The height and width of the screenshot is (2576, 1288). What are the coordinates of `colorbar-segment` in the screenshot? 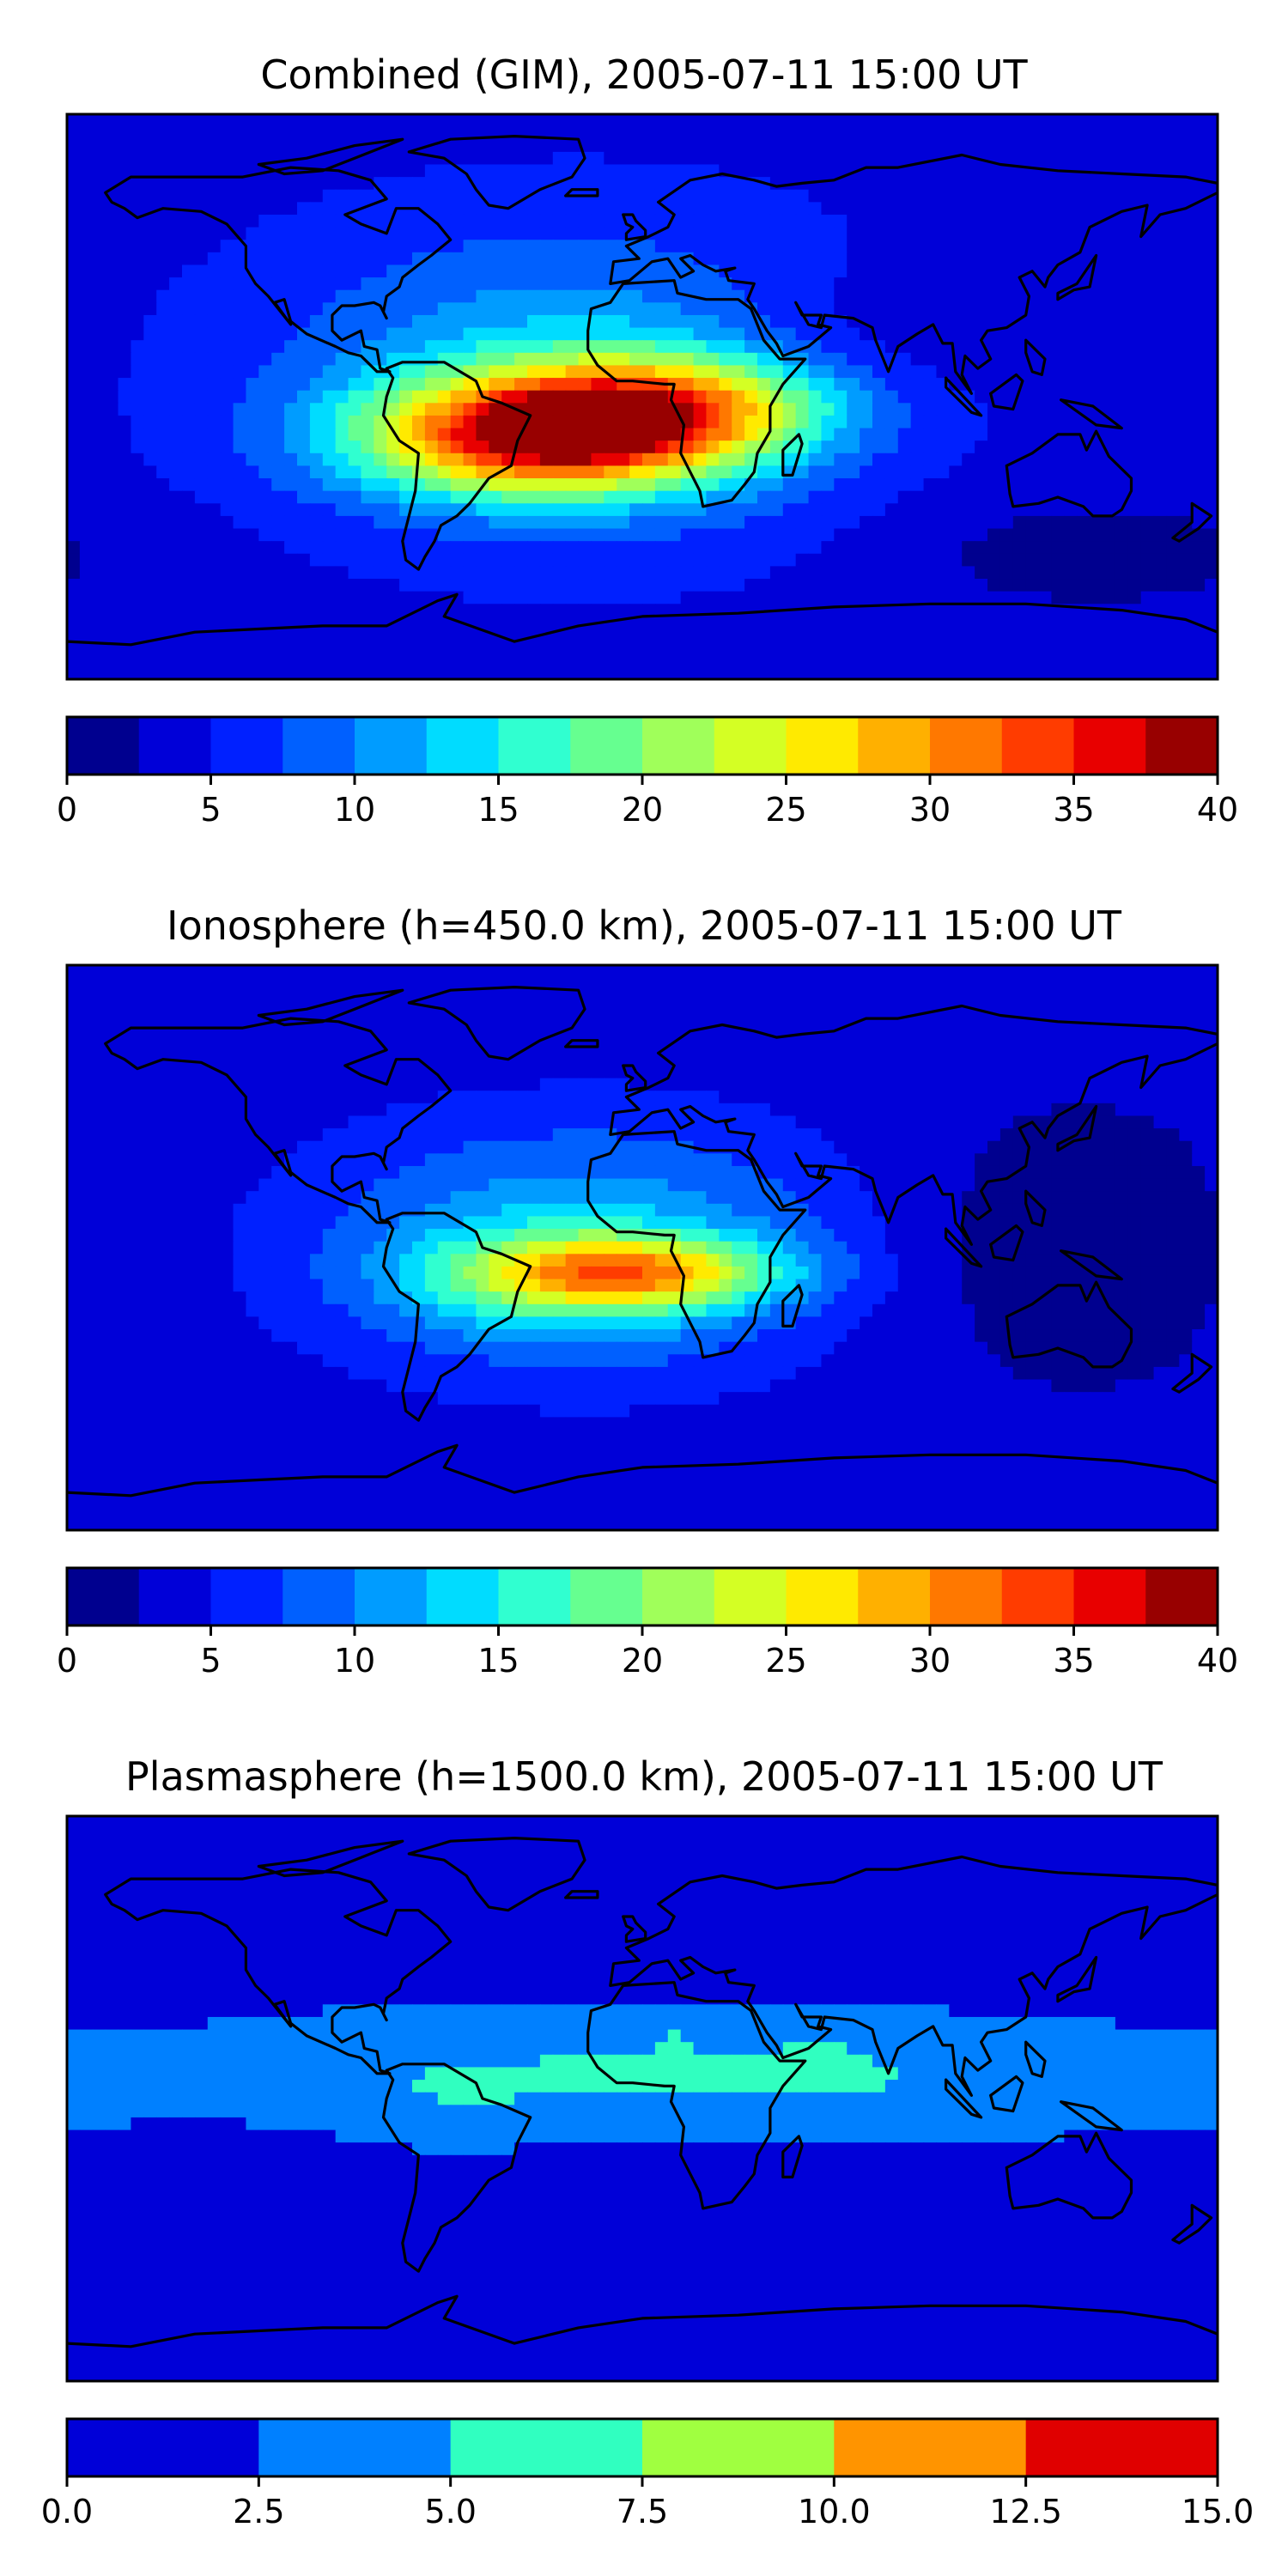 It's located at (247, 746).